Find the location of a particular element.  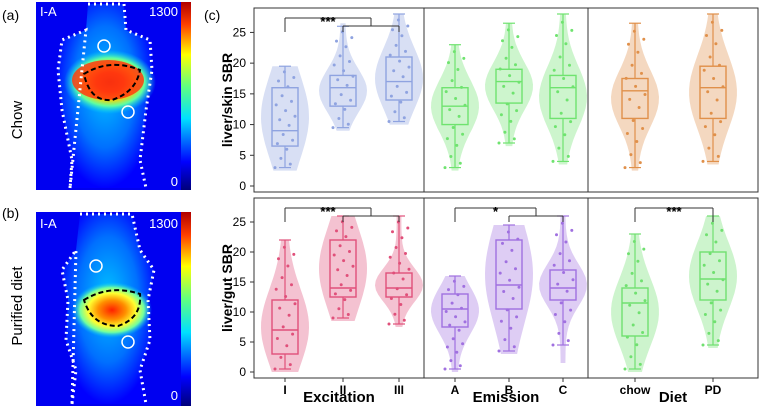

panel-b-side-label: Purified diet is located at coordinates (17, 306).